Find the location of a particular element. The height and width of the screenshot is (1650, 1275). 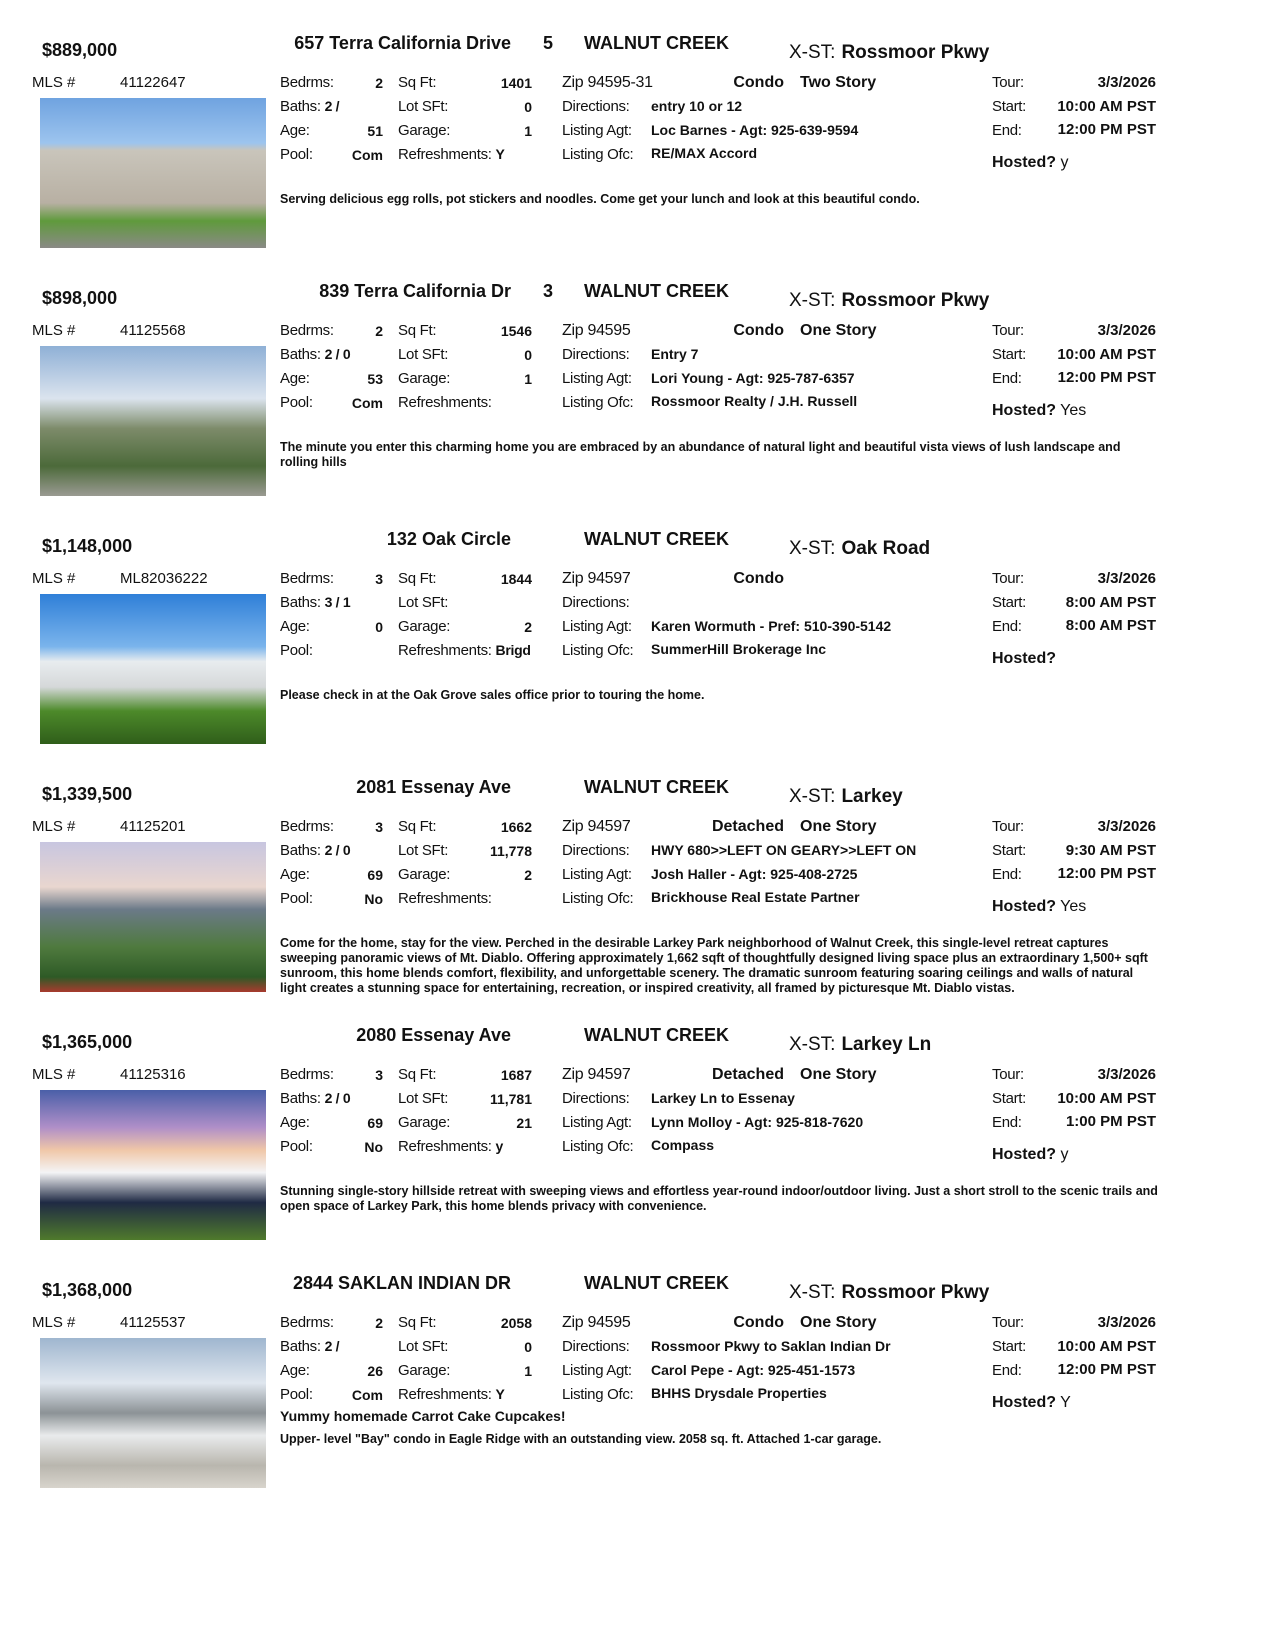

refreshments-value: y is located at coordinates (499, 1146).